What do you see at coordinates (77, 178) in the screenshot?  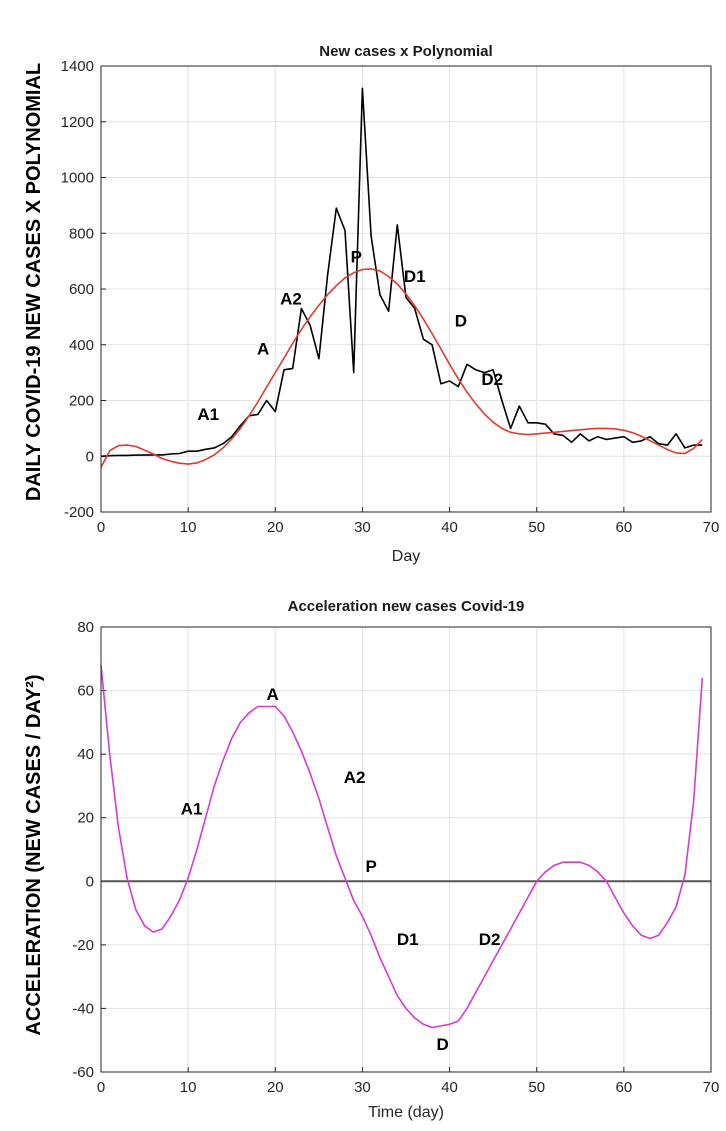 I see `y-tick-label: 1000` at bounding box center [77, 178].